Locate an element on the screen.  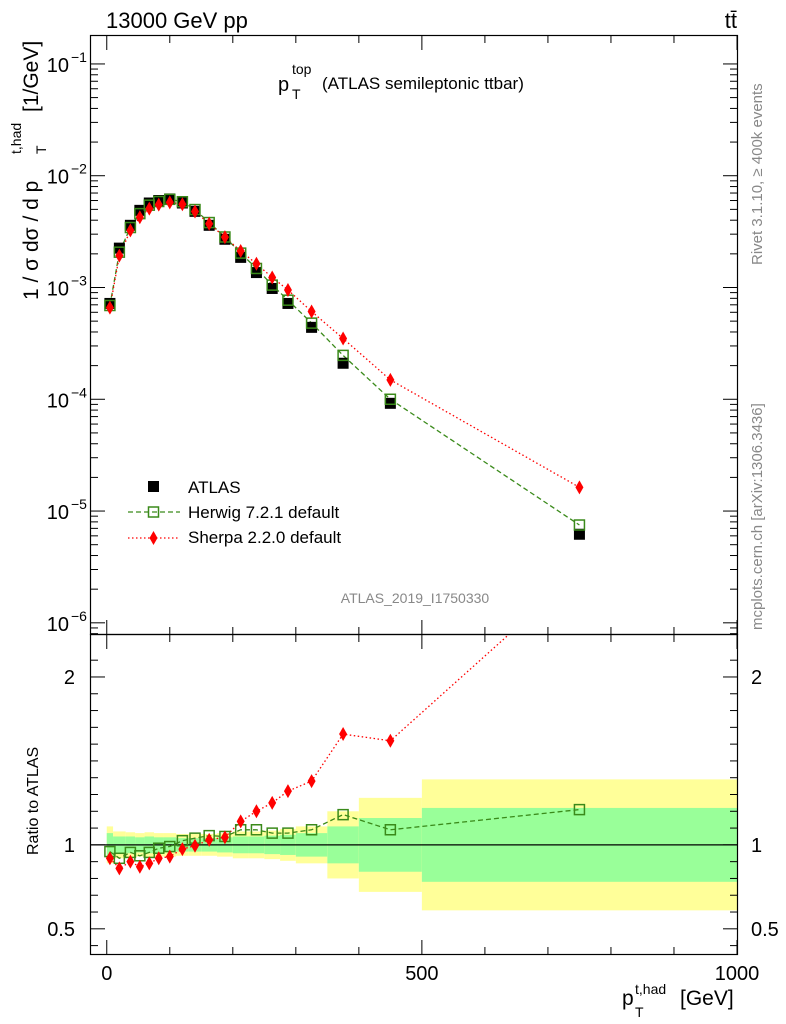
y-axis-label: 1 / σ dσ / d p t,had T [1/GeV] is located at coordinates (28, 170).